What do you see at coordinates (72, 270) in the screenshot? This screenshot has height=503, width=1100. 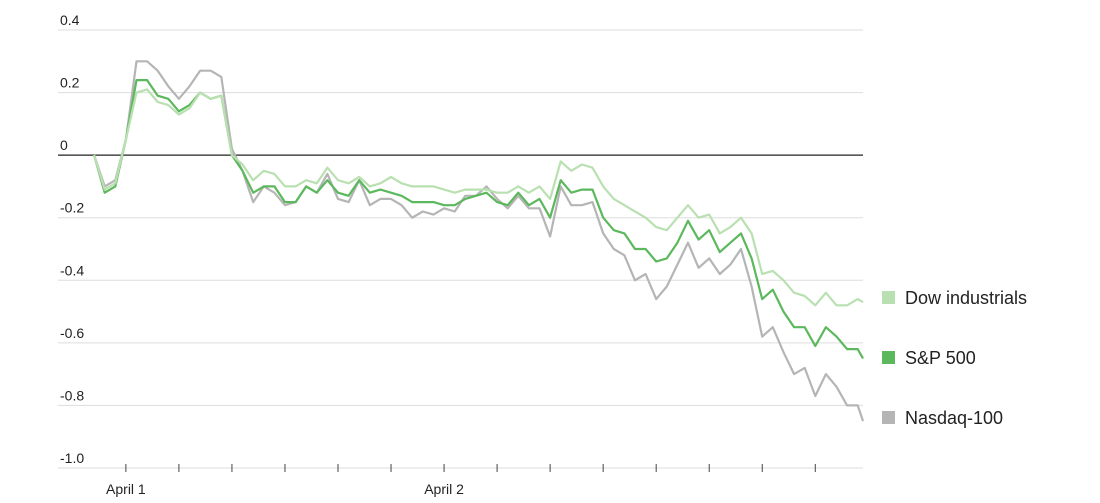 I see `y-tick-label: -0.4` at bounding box center [72, 270].